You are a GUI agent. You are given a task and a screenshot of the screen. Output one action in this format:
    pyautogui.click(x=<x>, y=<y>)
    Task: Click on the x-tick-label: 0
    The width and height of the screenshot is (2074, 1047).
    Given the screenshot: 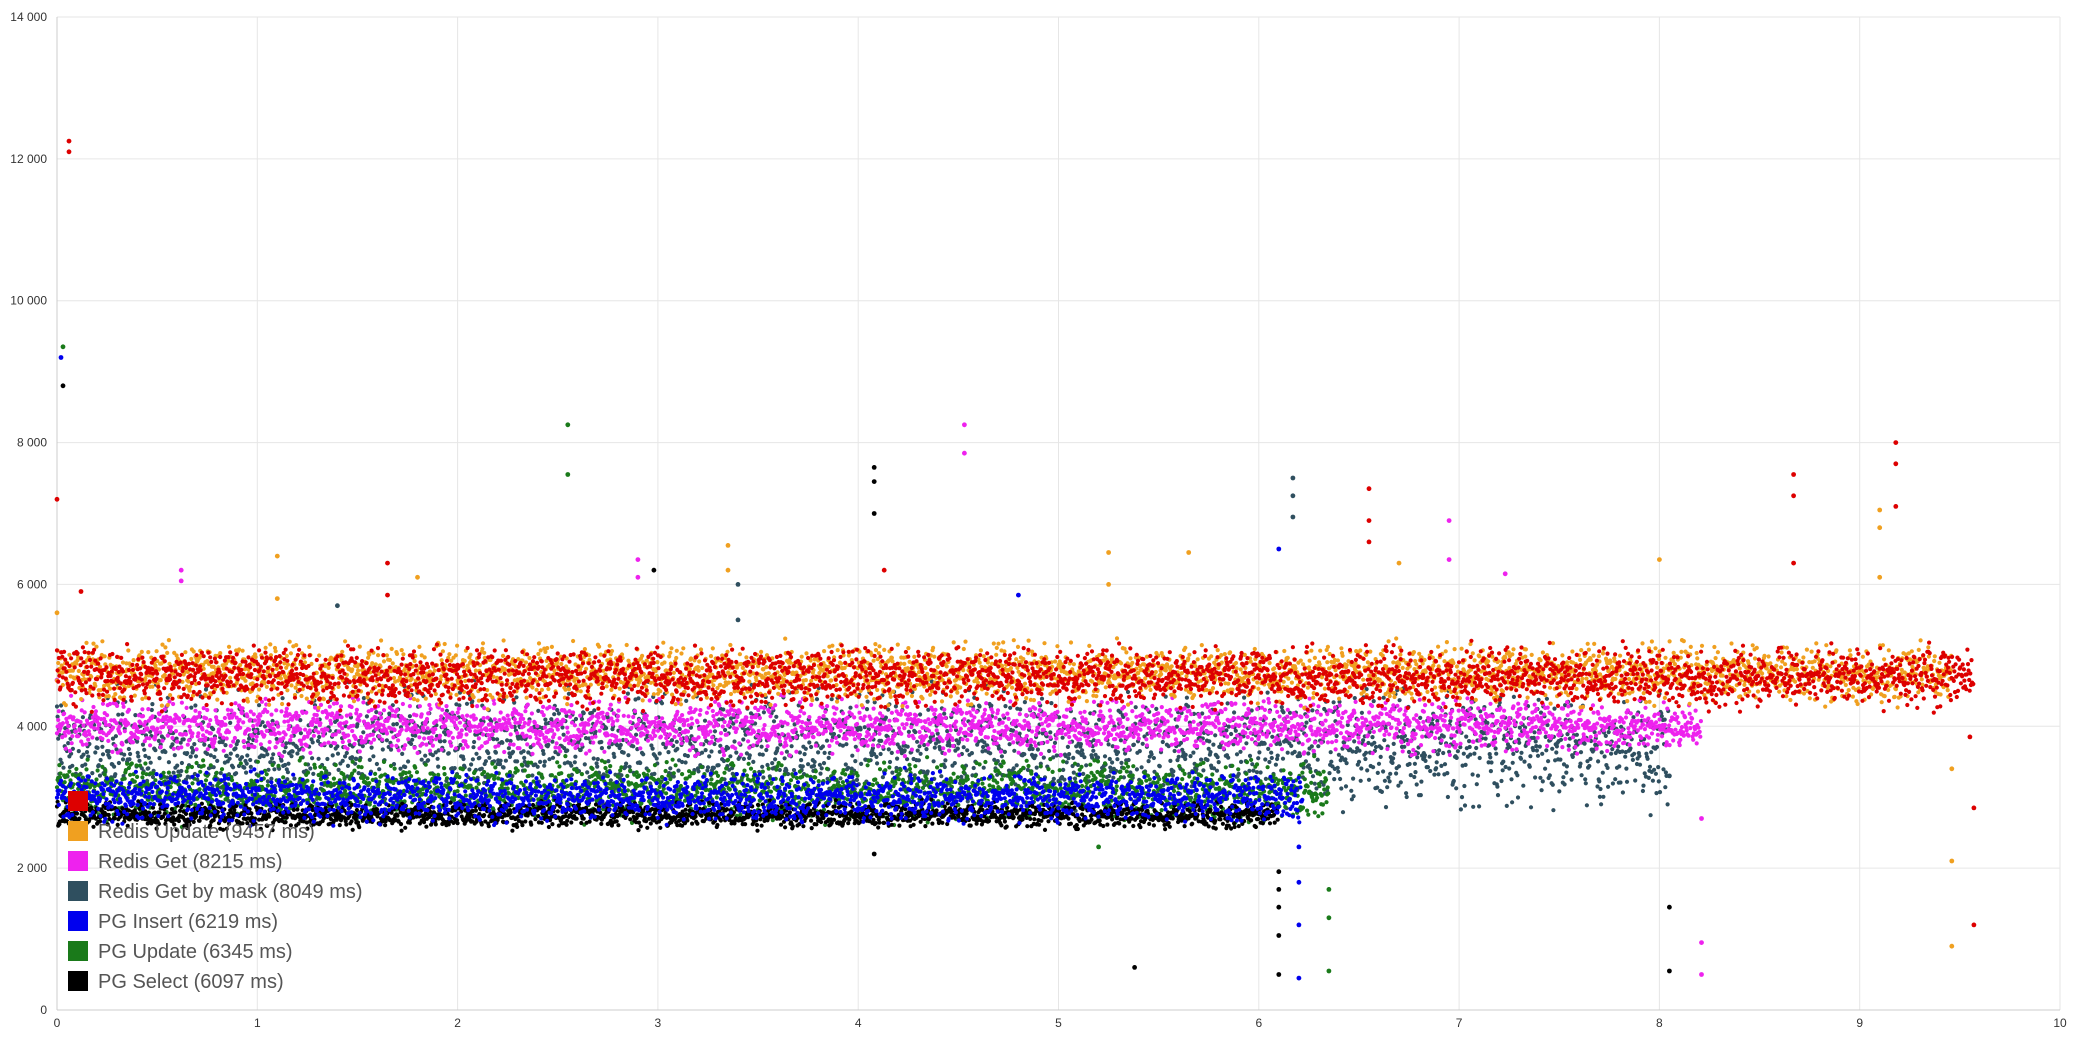 What is the action you would take?
    pyautogui.click(x=57, y=1023)
    